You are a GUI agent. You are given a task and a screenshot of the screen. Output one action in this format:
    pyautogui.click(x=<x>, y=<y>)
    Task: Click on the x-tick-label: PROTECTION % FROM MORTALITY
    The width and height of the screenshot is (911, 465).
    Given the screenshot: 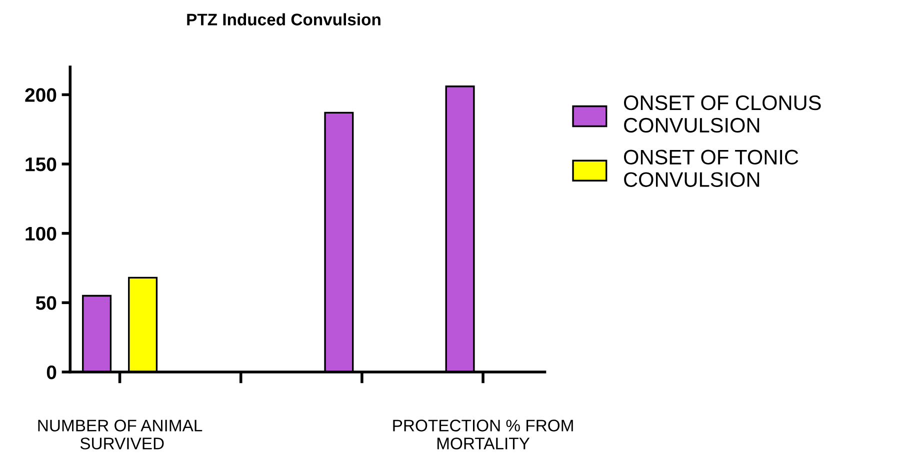 What is the action you would take?
    pyautogui.click(x=483, y=435)
    